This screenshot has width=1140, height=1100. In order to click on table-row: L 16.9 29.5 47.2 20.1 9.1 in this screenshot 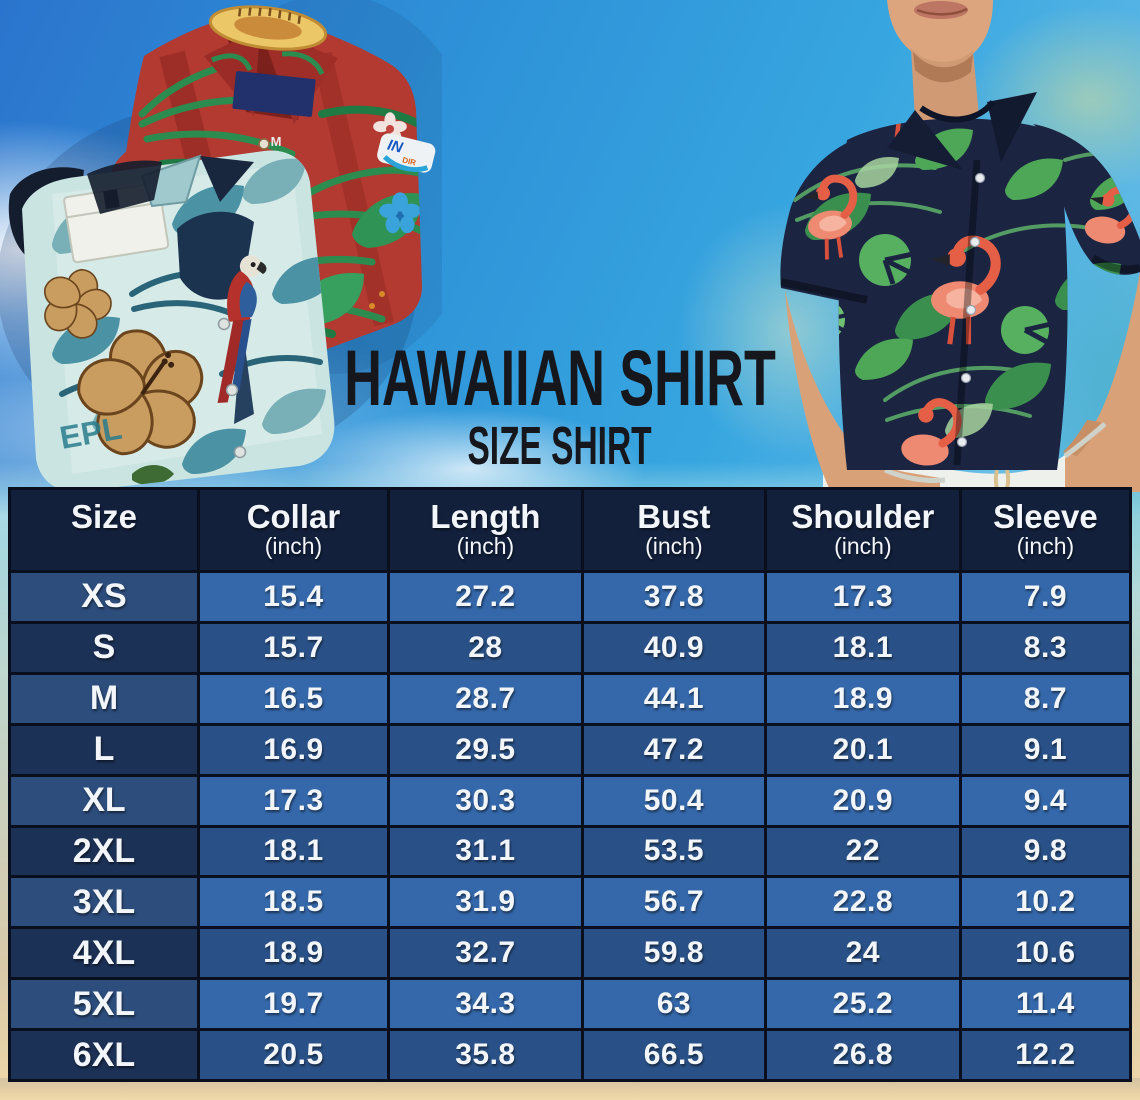, I will do `click(570, 749)`.